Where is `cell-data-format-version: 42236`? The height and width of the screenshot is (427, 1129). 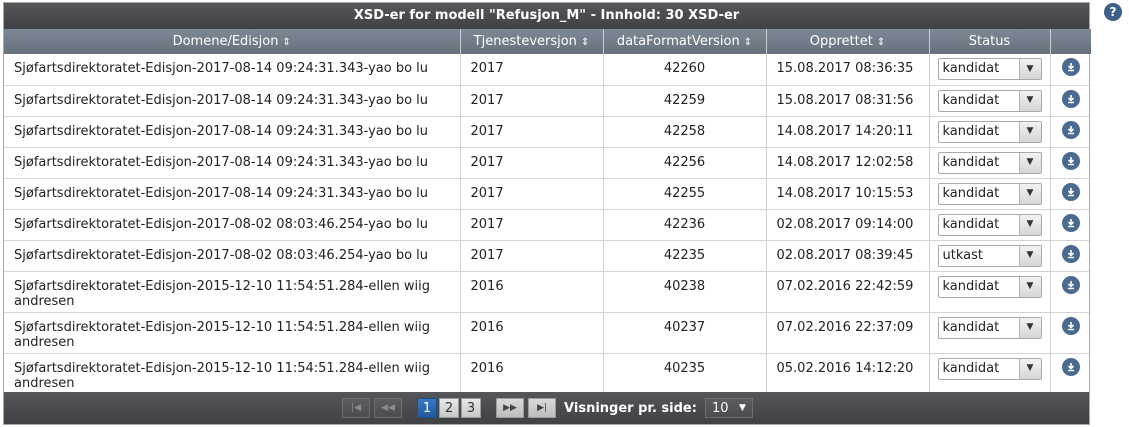 cell-data-format-version: 42236 is located at coordinates (685, 225).